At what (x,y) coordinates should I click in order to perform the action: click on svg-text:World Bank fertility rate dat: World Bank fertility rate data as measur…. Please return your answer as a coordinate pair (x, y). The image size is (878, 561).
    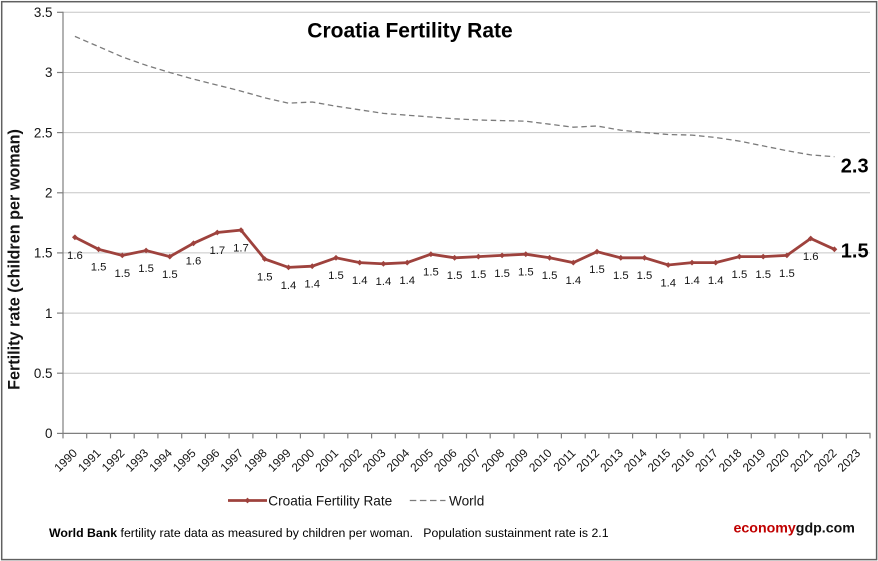
    Looking at the image, I should click on (329, 533).